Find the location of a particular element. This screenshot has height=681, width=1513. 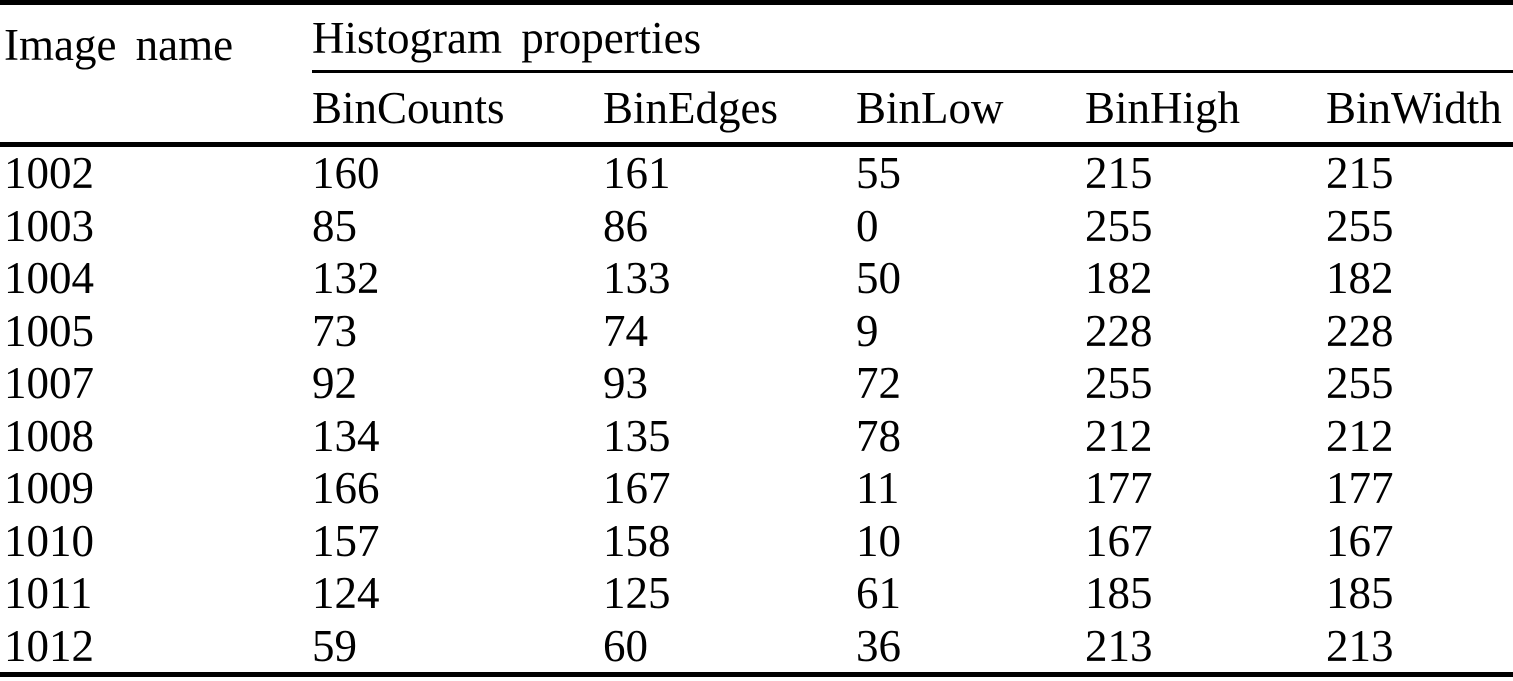

table-row: 1008 134 135 78 212 212 is located at coordinates (756, 436).